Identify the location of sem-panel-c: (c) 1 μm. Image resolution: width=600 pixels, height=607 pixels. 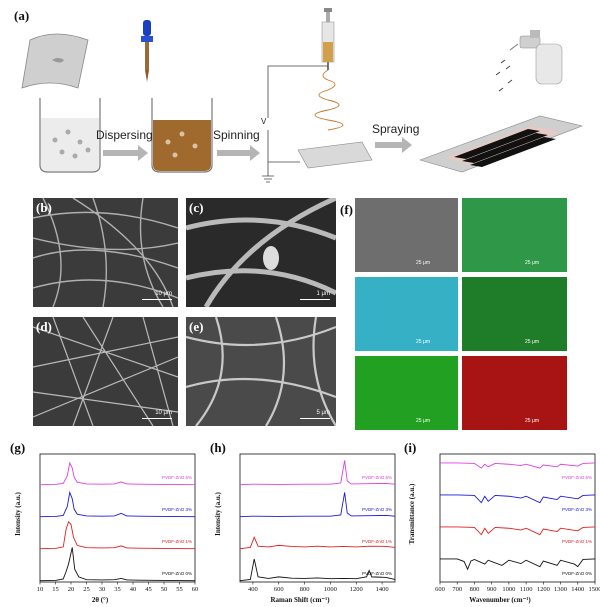
(261, 252).